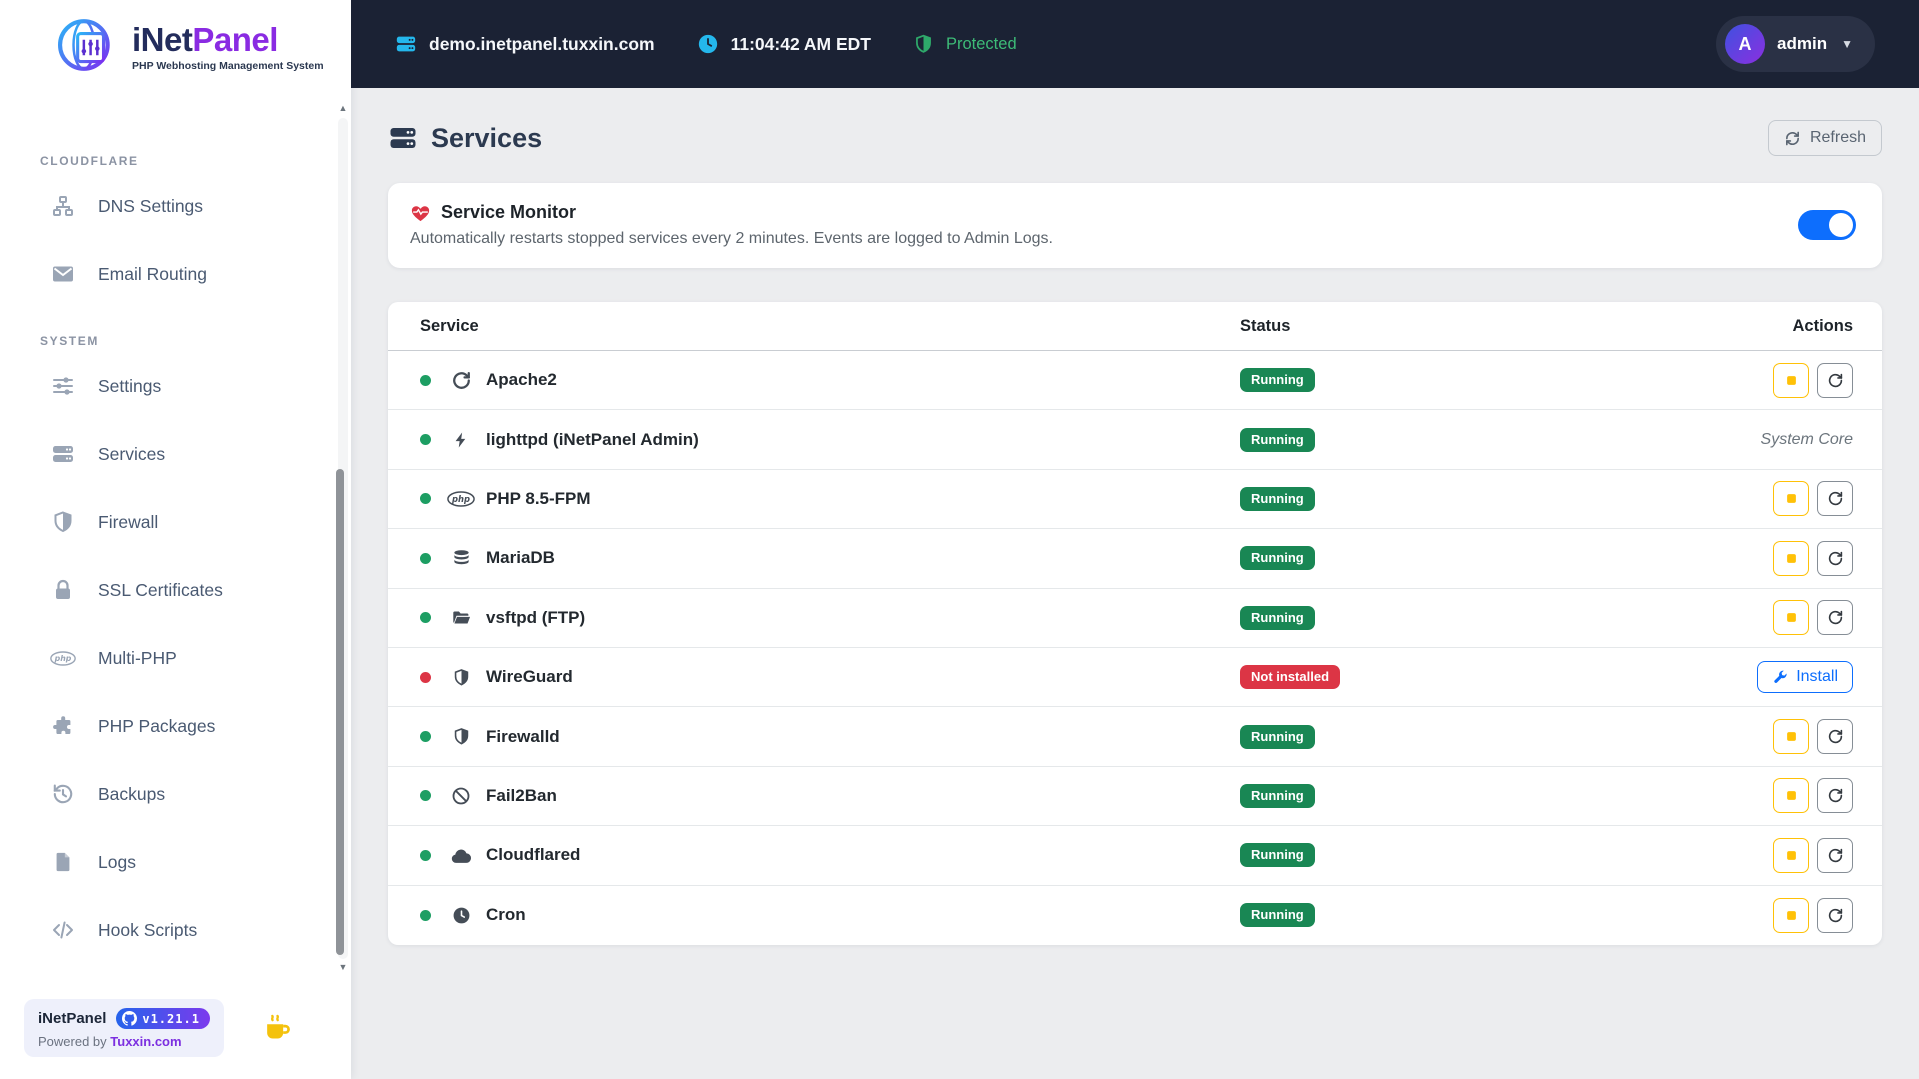 The image size is (1919, 1079). I want to click on ban-icon, so click(461, 796).